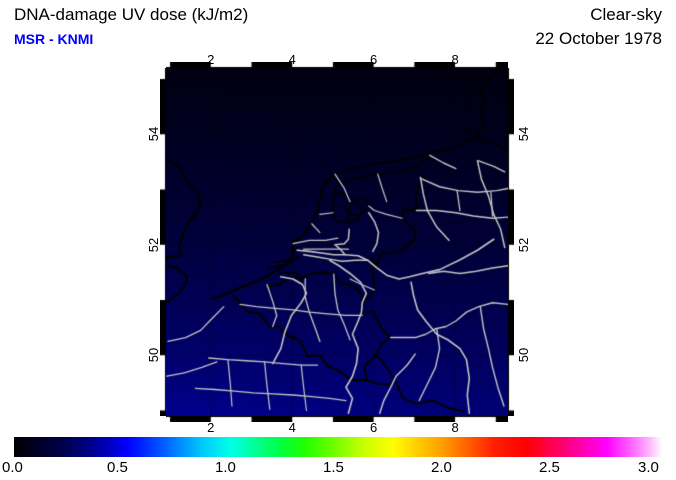  What do you see at coordinates (131, 14) in the screenshot?
I see `header-title: DNA-damage UV dose (kJ/m2)` at bounding box center [131, 14].